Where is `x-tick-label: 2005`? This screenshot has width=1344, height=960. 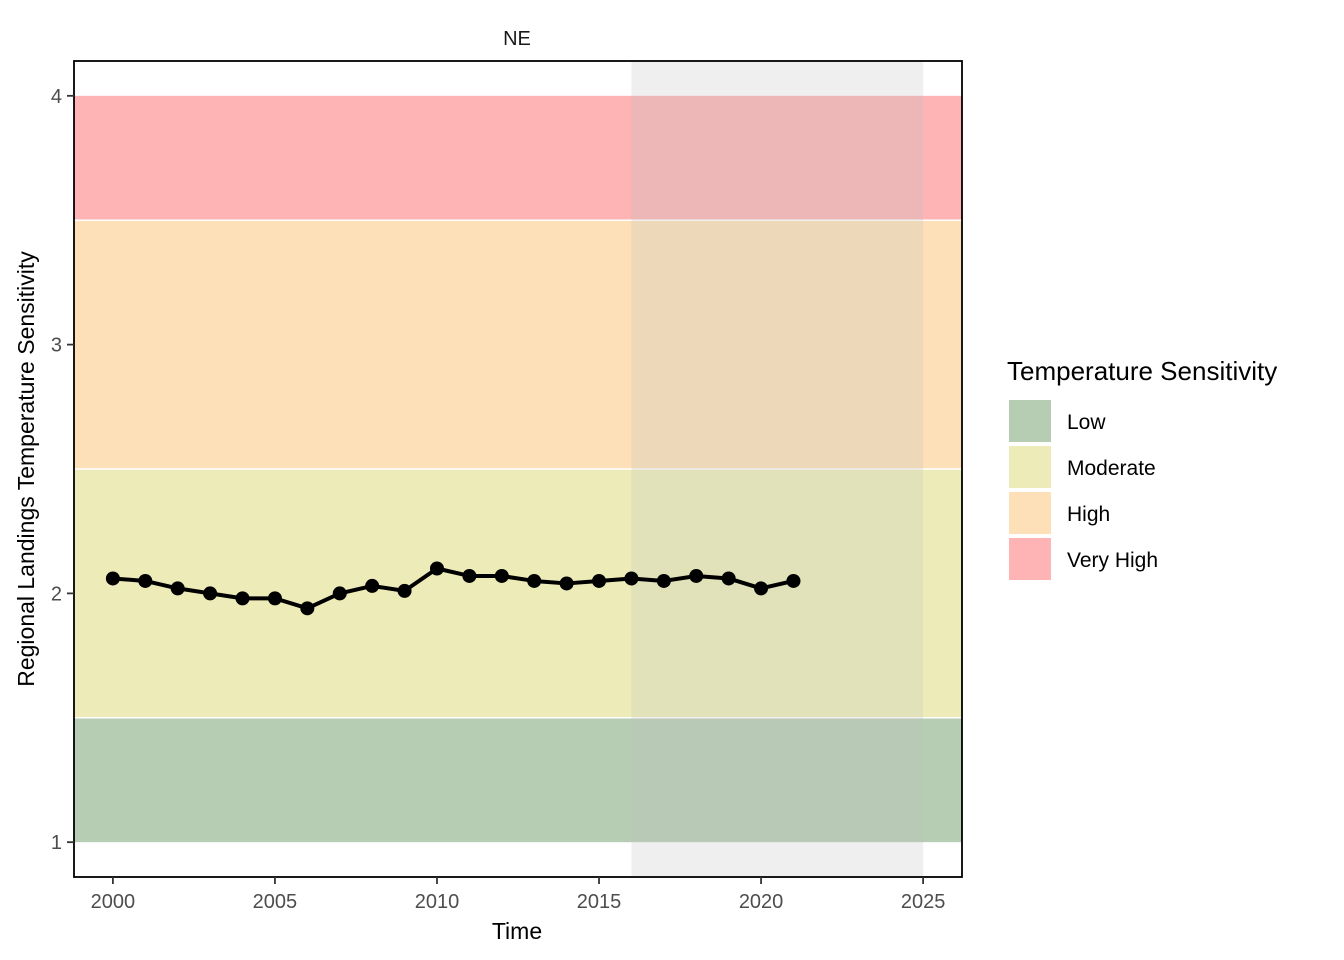 x-tick-label: 2005 is located at coordinates (275, 902).